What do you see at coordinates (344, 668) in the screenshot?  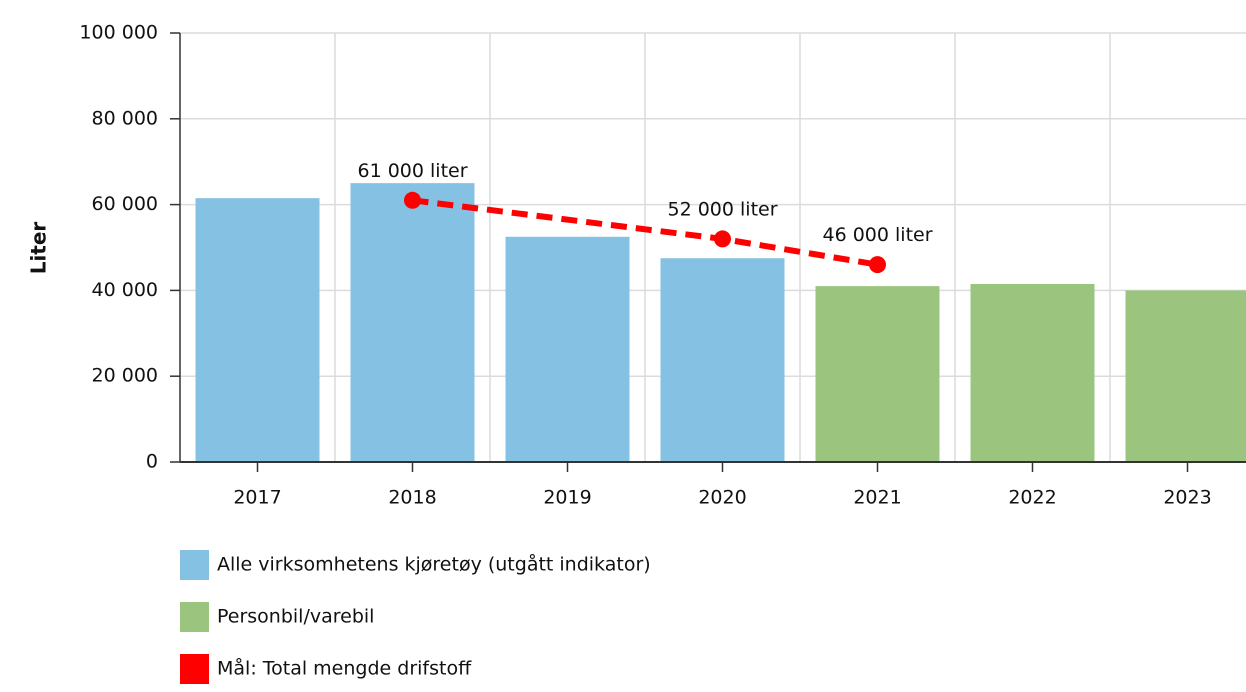 I see `legend-label: Mål: Total mengde drifstoff` at bounding box center [344, 668].